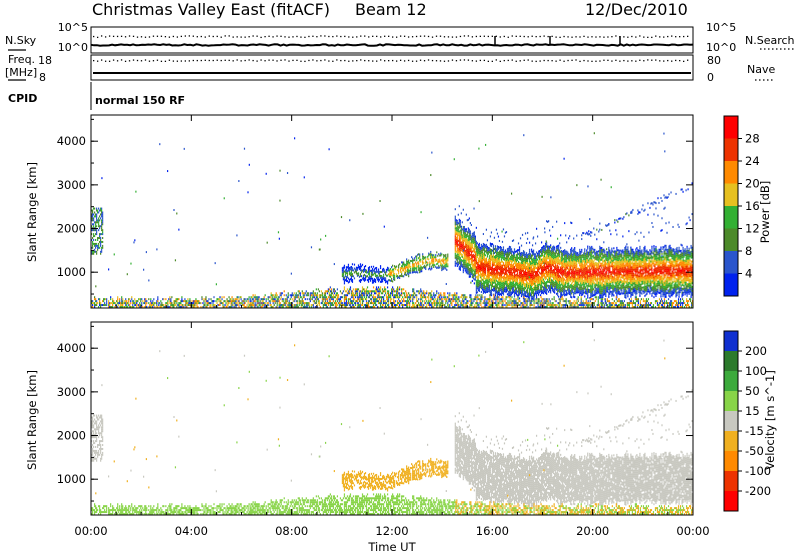  I want to click on noise-right-tick-bottom: 10^0, so click(721, 47).